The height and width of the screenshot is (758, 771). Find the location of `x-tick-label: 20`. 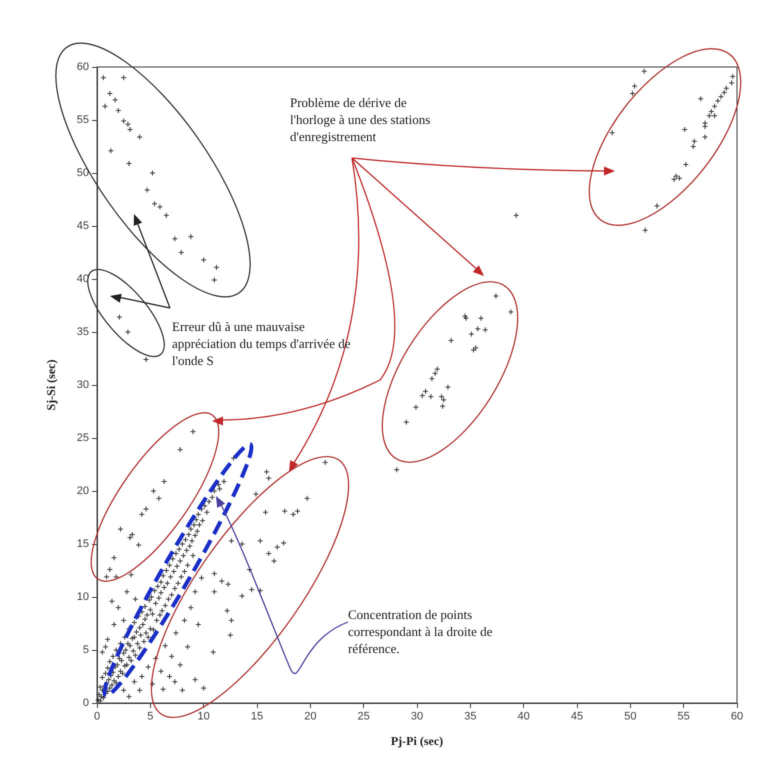

x-tick-label: 20 is located at coordinates (310, 716).